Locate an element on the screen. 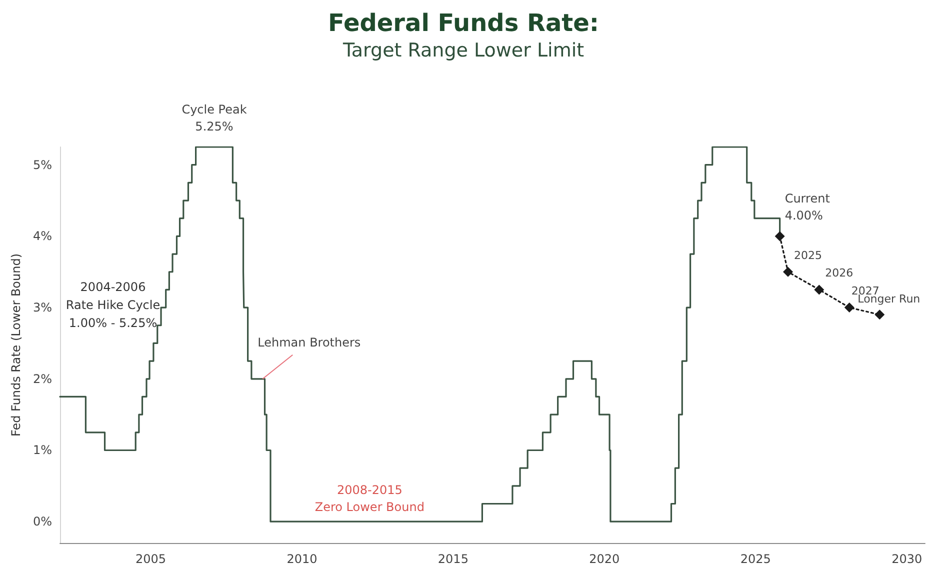 This screenshot has height=565, width=927. x-tick-label: 2005 is located at coordinates (150, 558).